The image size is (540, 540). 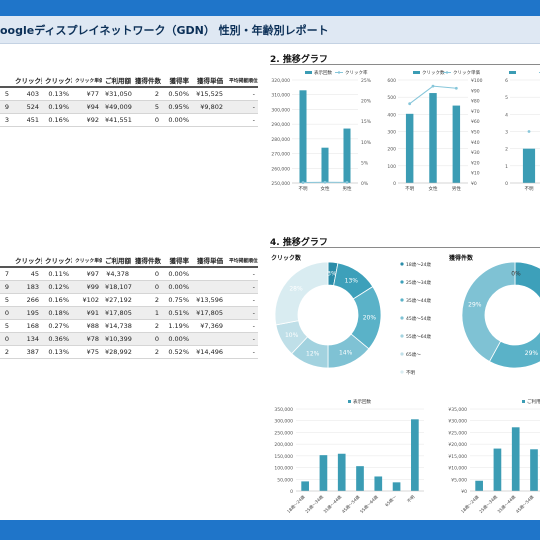 What do you see at coordinates (209, 326) in the screenshot?
I see `table-cell: ¥7,369` at bounding box center [209, 326].